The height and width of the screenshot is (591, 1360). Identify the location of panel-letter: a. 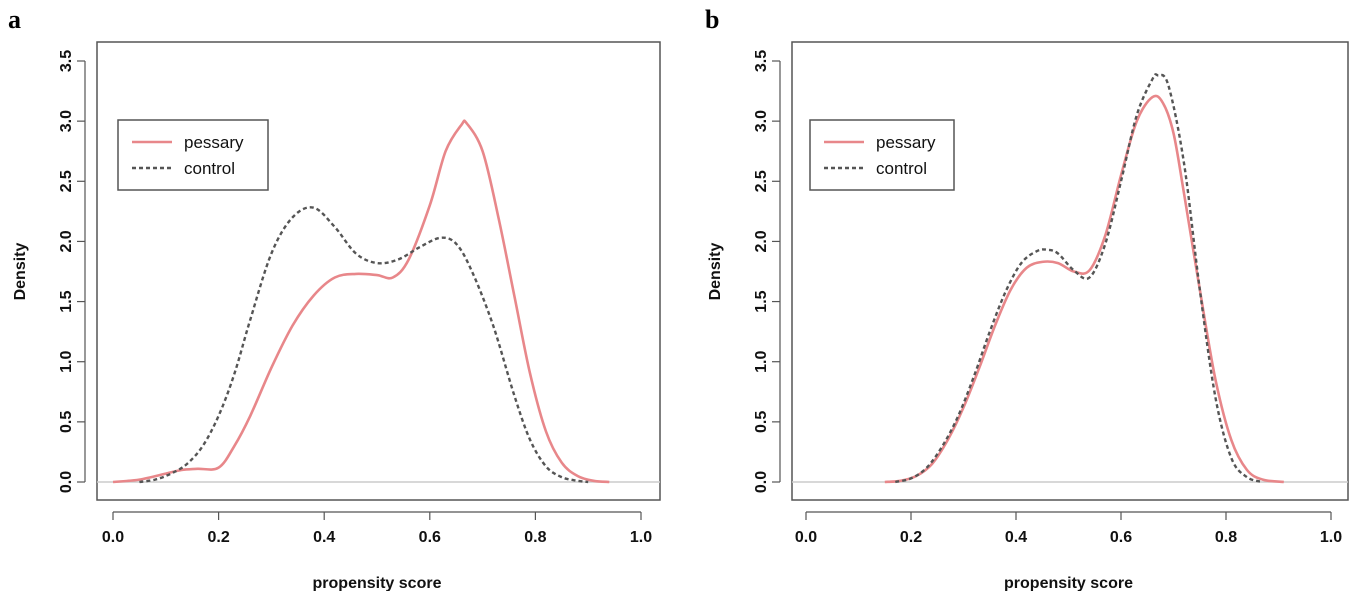
(14, 19).